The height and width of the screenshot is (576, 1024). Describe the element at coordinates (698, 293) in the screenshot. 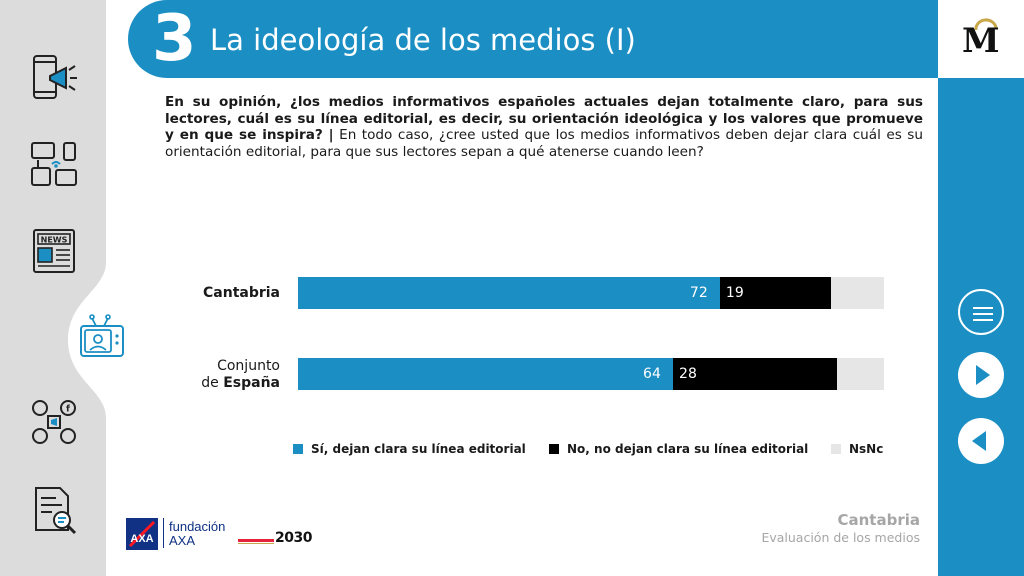

I see `bar-label-0-0: 72` at that location.